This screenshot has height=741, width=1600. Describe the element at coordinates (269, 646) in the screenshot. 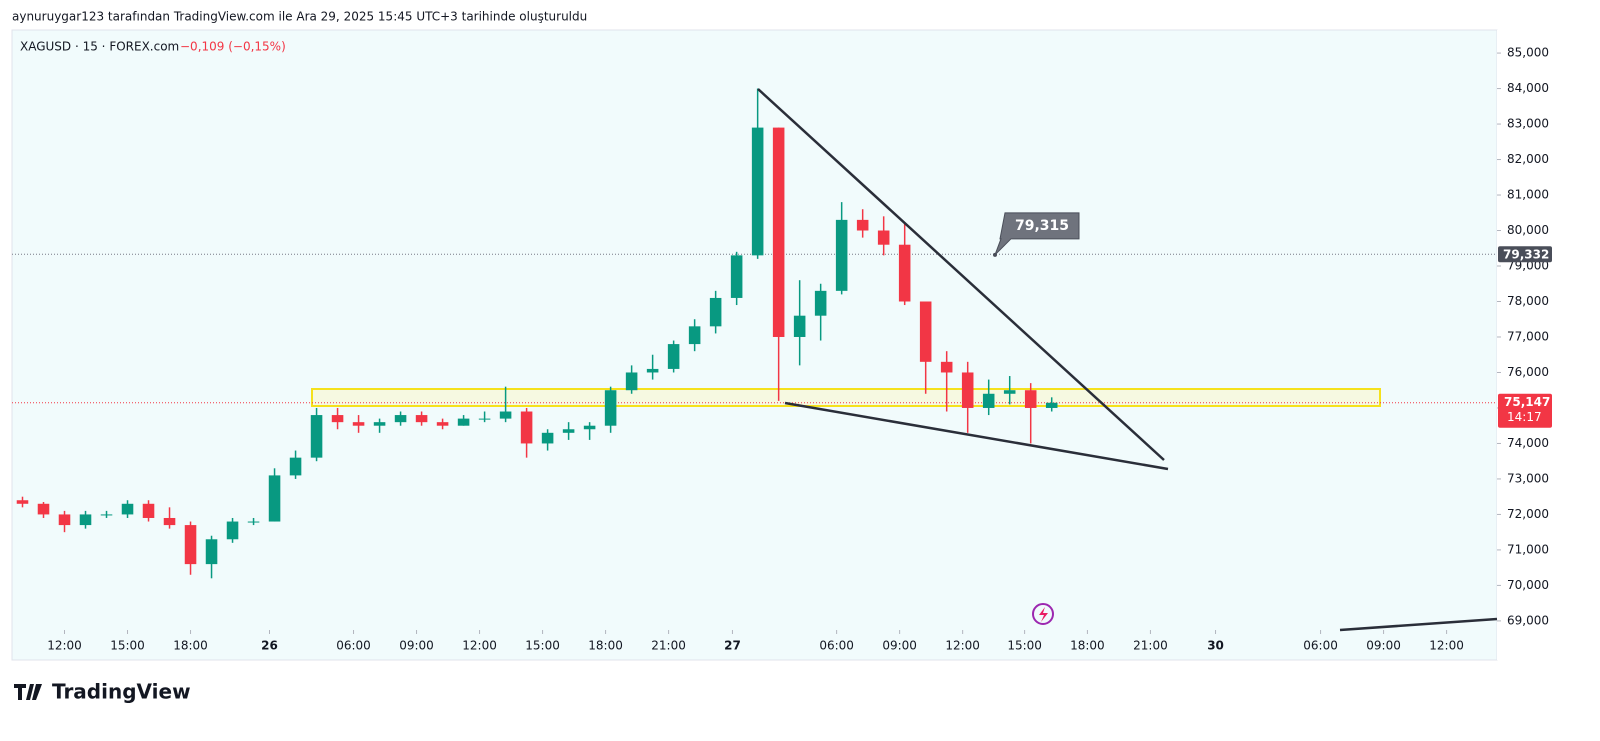

I see `x-tick-label: 26` at that location.